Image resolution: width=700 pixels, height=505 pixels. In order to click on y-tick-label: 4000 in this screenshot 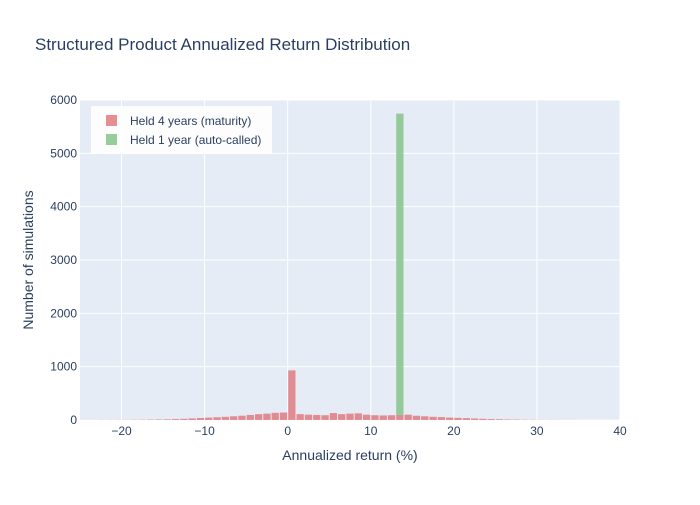, I will do `click(63, 207)`.